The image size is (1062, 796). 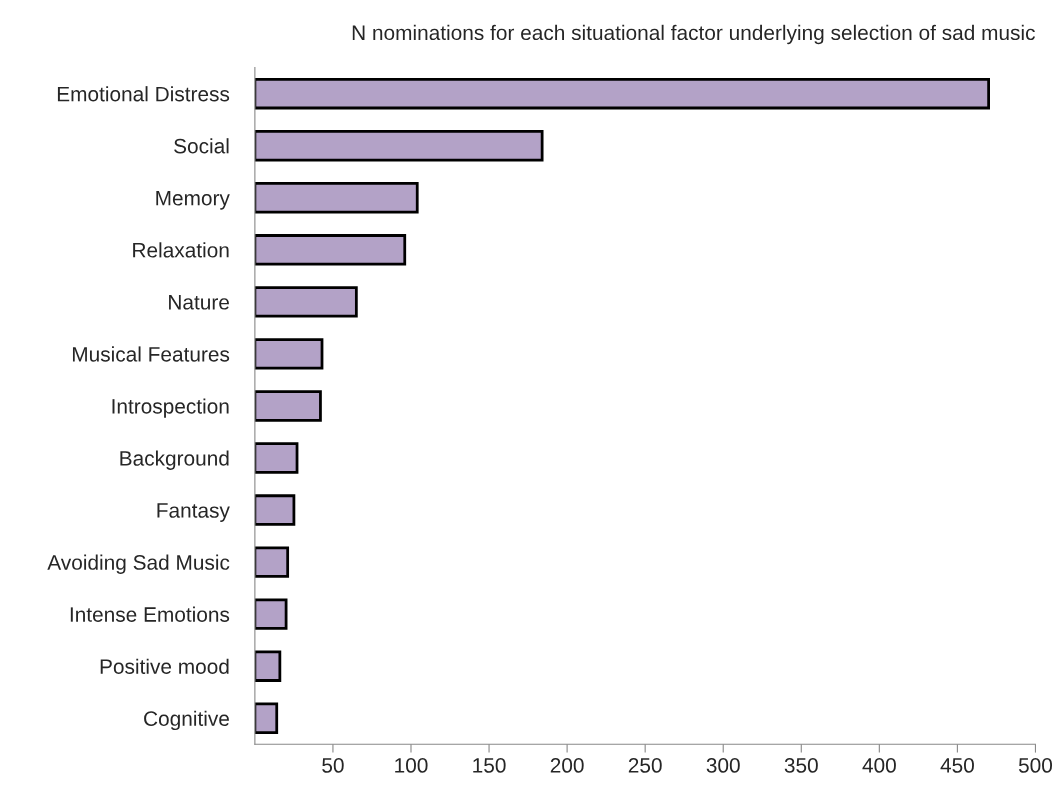 What do you see at coordinates (143, 94) in the screenshot?
I see `y-tick-label: Emotional Distress` at bounding box center [143, 94].